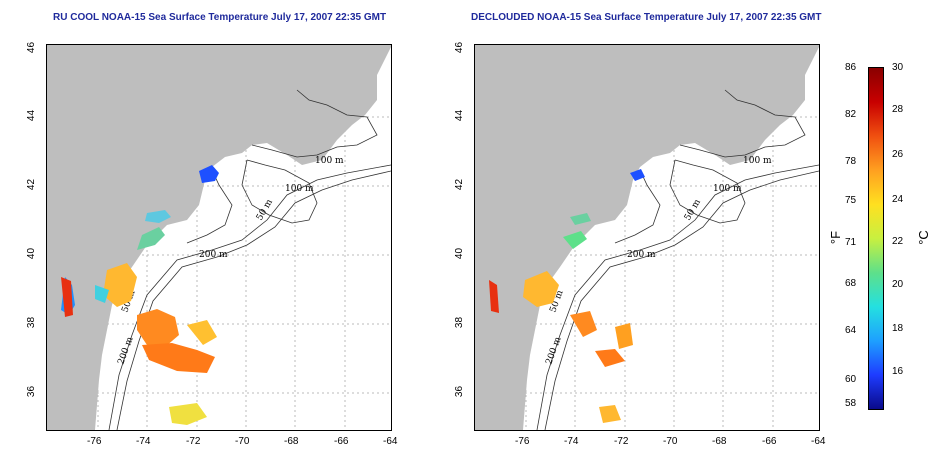 This screenshot has width=950, height=475. I want to click on fahrenheit-tick: 78, so click(851, 161).